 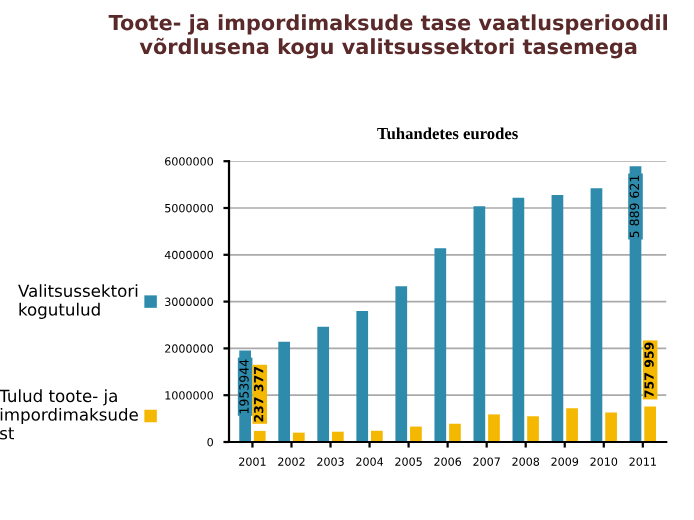 I want to click on chart-title: Toote- ja impordimaksude tase vaatlusperioodil võrdlusena kogu valitsussektori tasemega, so click(x=387, y=36).